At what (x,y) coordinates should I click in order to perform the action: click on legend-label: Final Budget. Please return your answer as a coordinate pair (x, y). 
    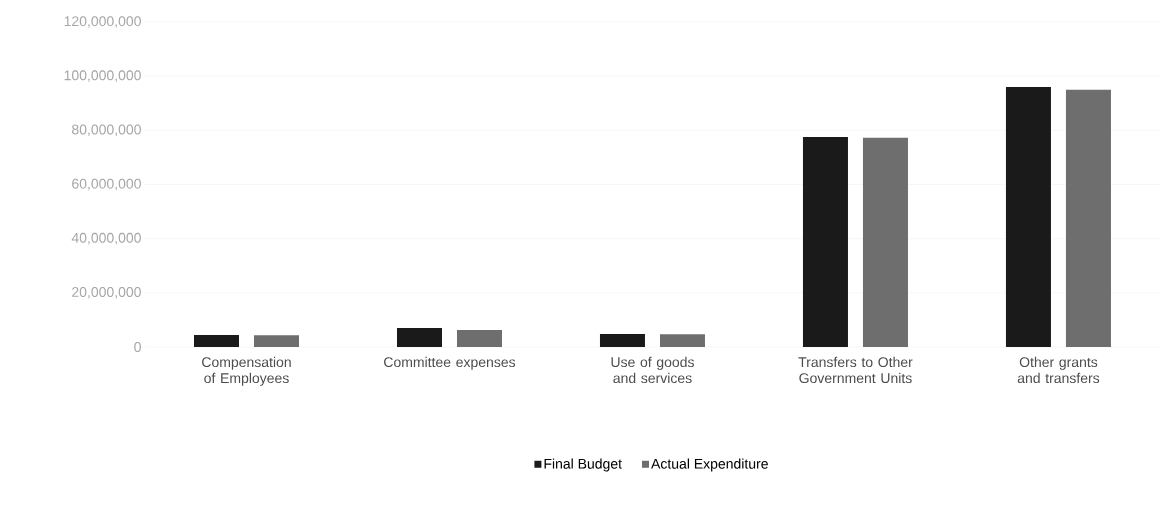
    Looking at the image, I should click on (583, 465).